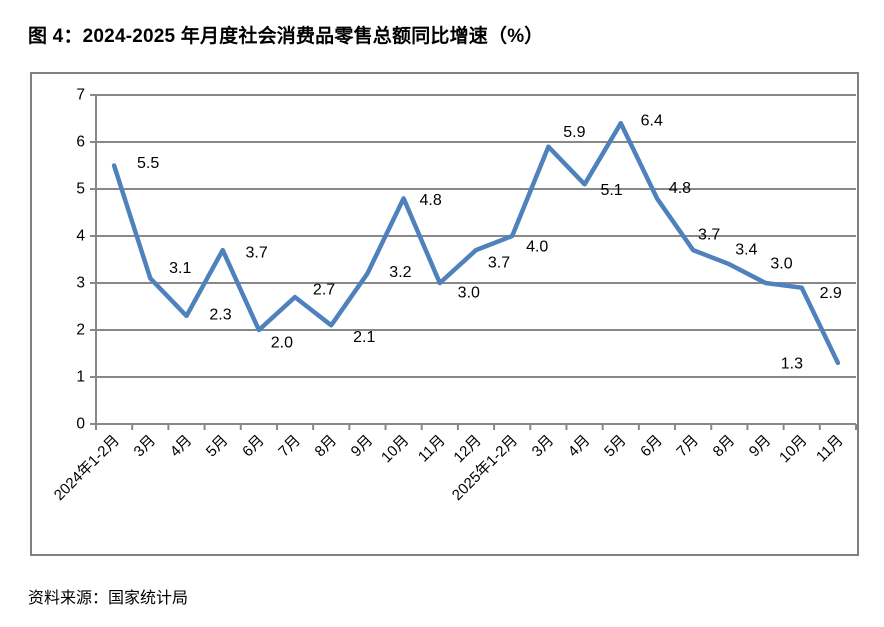 The image size is (884, 627). Describe the element at coordinates (324, 290) in the screenshot. I see `data-label: 2.7` at that location.